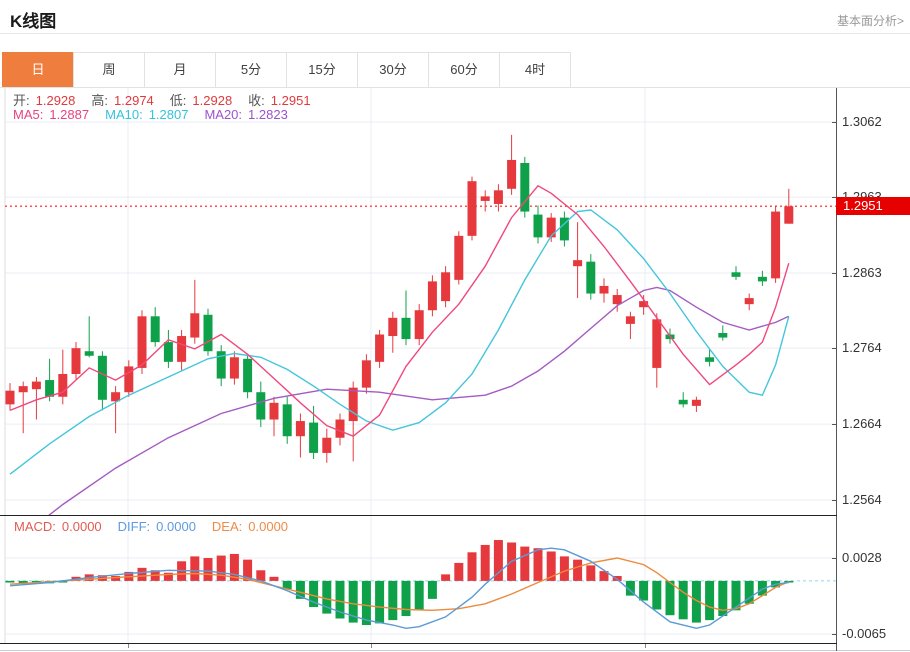 This screenshot has width=910, height=652. I want to click on ma-info-row: MA5: 1.2887 MA10: 1.2807 MA20: 1.2823, so click(158, 114).